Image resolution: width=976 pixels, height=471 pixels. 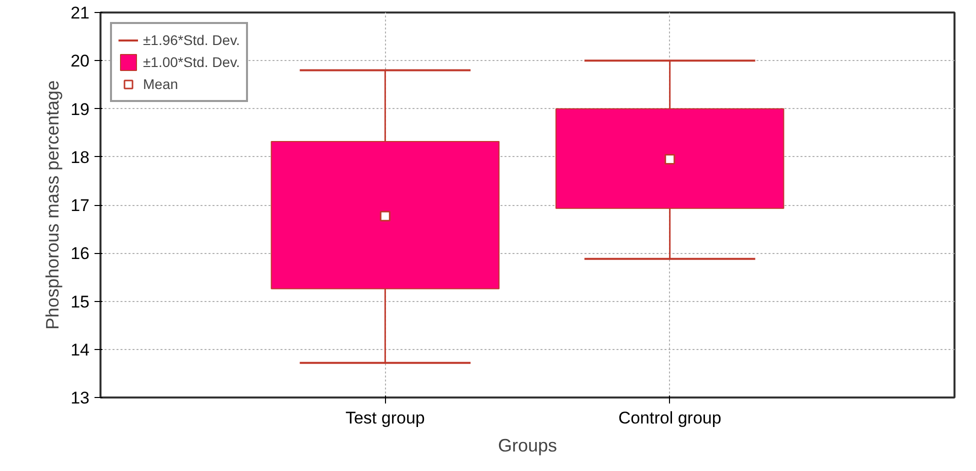 I want to click on y-tick-label: 13, so click(x=80, y=398).